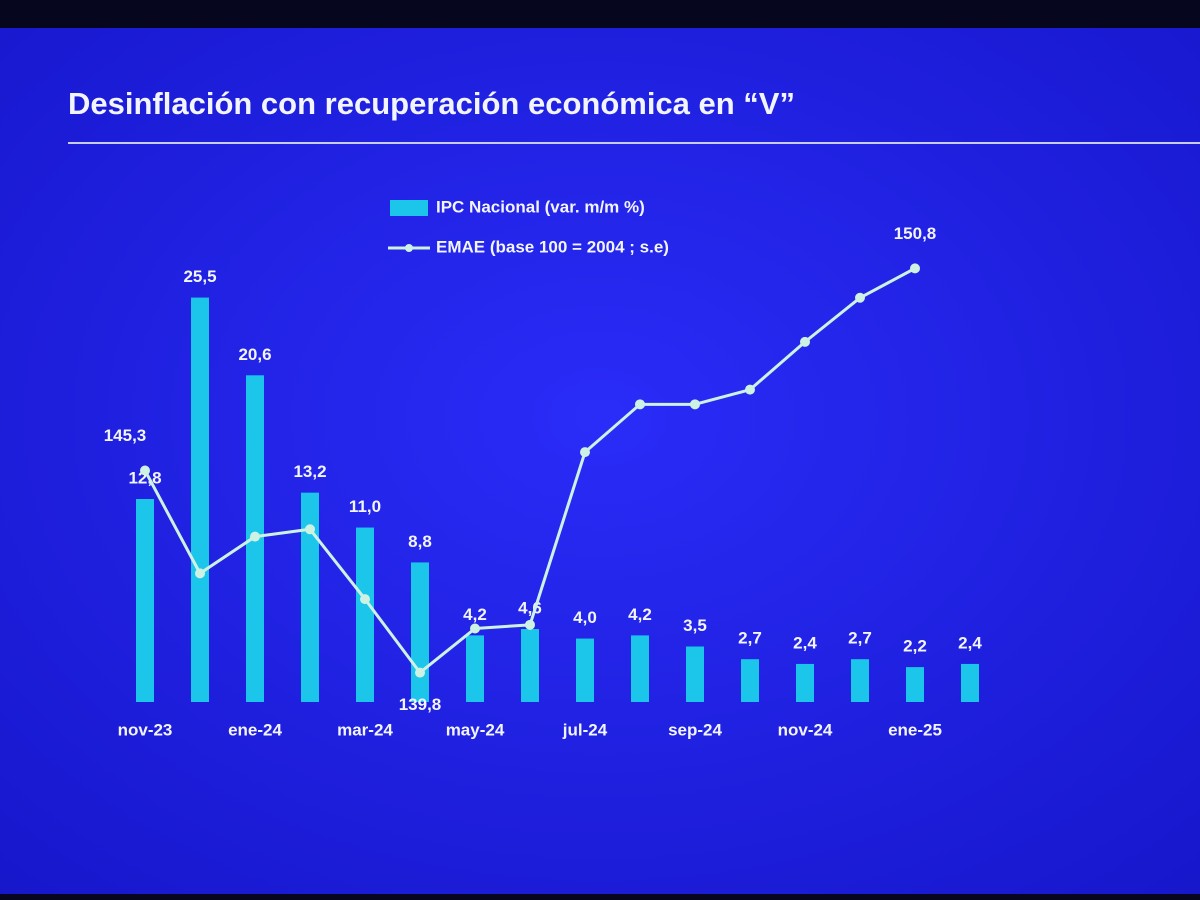 The height and width of the screenshot is (900, 1200). Describe the element at coordinates (420, 541) in the screenshot. I see `bar-value-label: 8,8` at that location.